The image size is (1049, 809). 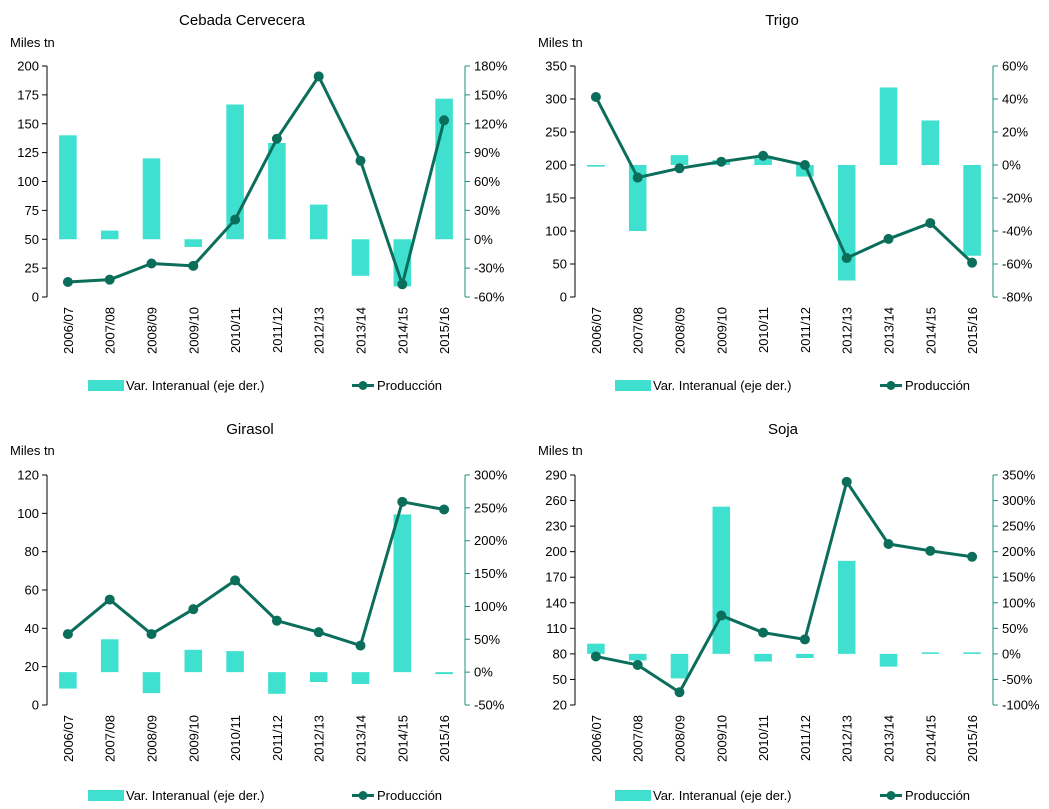 What do you see at coordinates (1015, 628) in the screenshot?
I see `right-tick-label: 50%` at bounding box center [1015, 628].